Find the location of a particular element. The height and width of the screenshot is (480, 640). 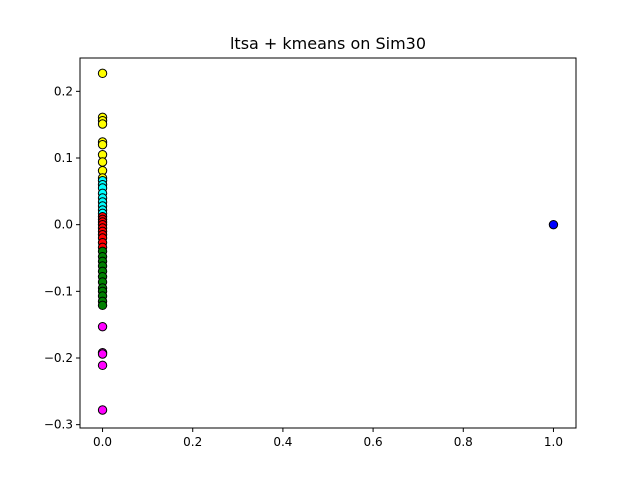

y-tick-label: −0.1 is located at coordinates (58, 291).